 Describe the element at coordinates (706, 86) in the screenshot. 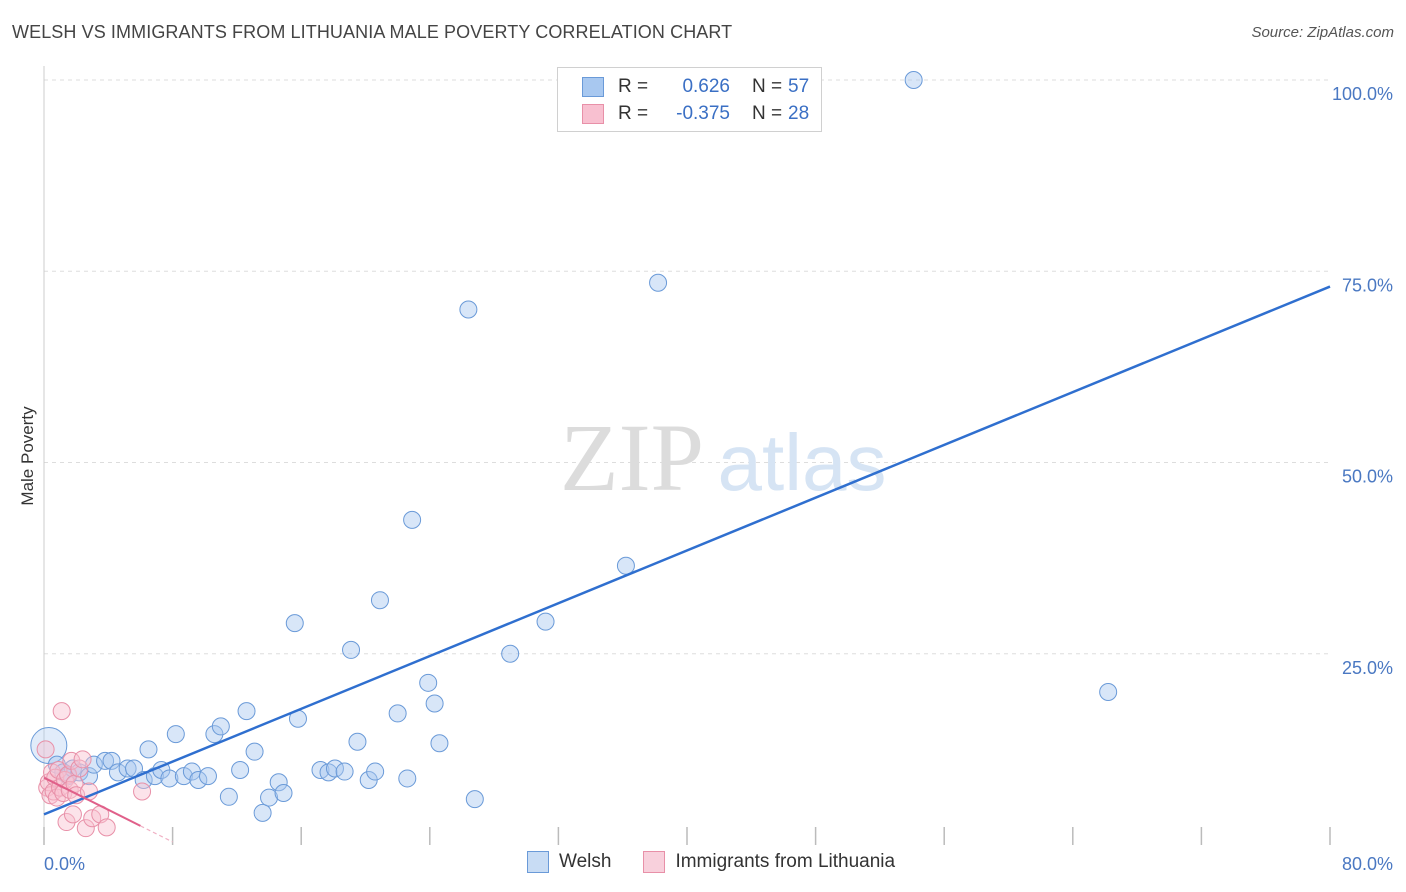

I see `r-value: 0.626` at that location.